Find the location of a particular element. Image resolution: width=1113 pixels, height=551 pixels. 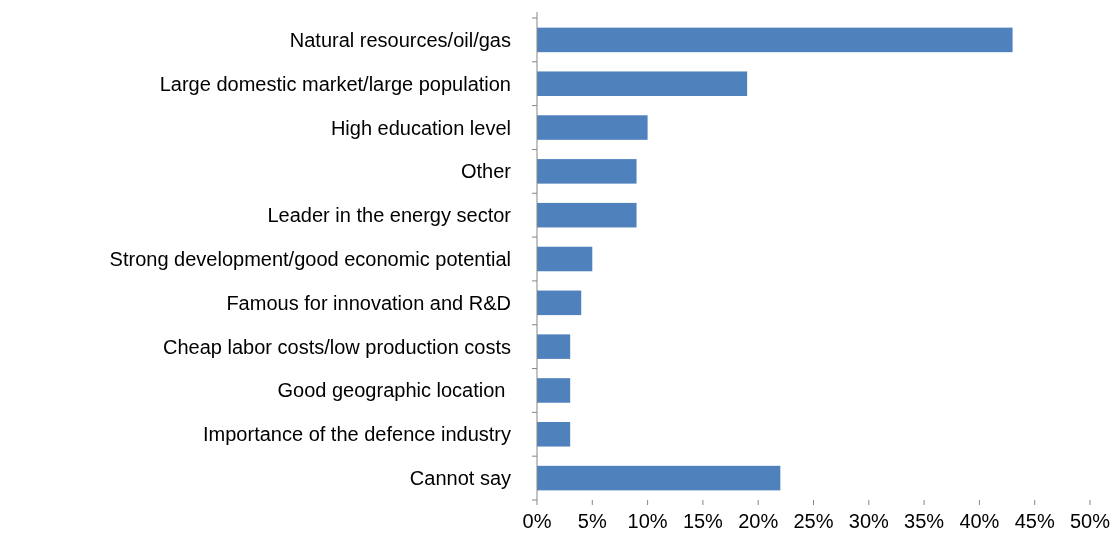

x-tick-label: 0% is located at coordinates (537, 521).